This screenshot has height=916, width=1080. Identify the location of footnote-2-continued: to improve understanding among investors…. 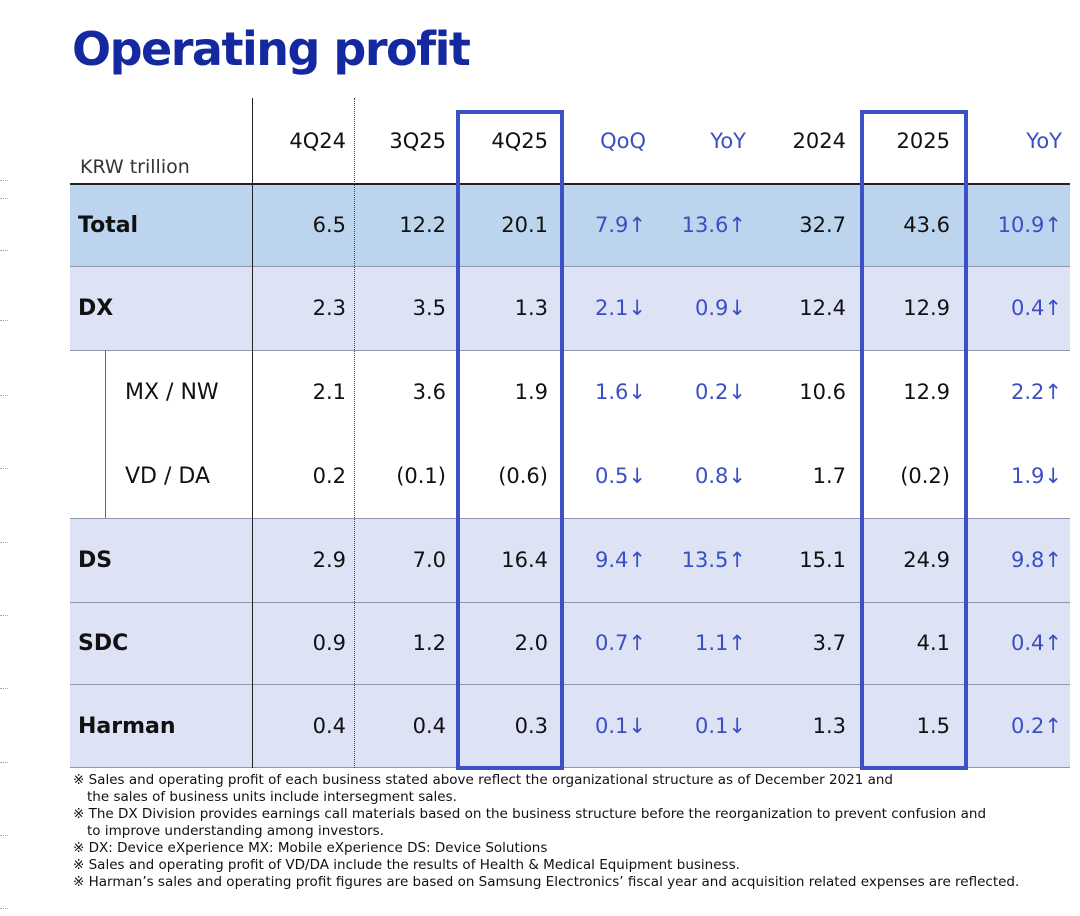
(236, 831).